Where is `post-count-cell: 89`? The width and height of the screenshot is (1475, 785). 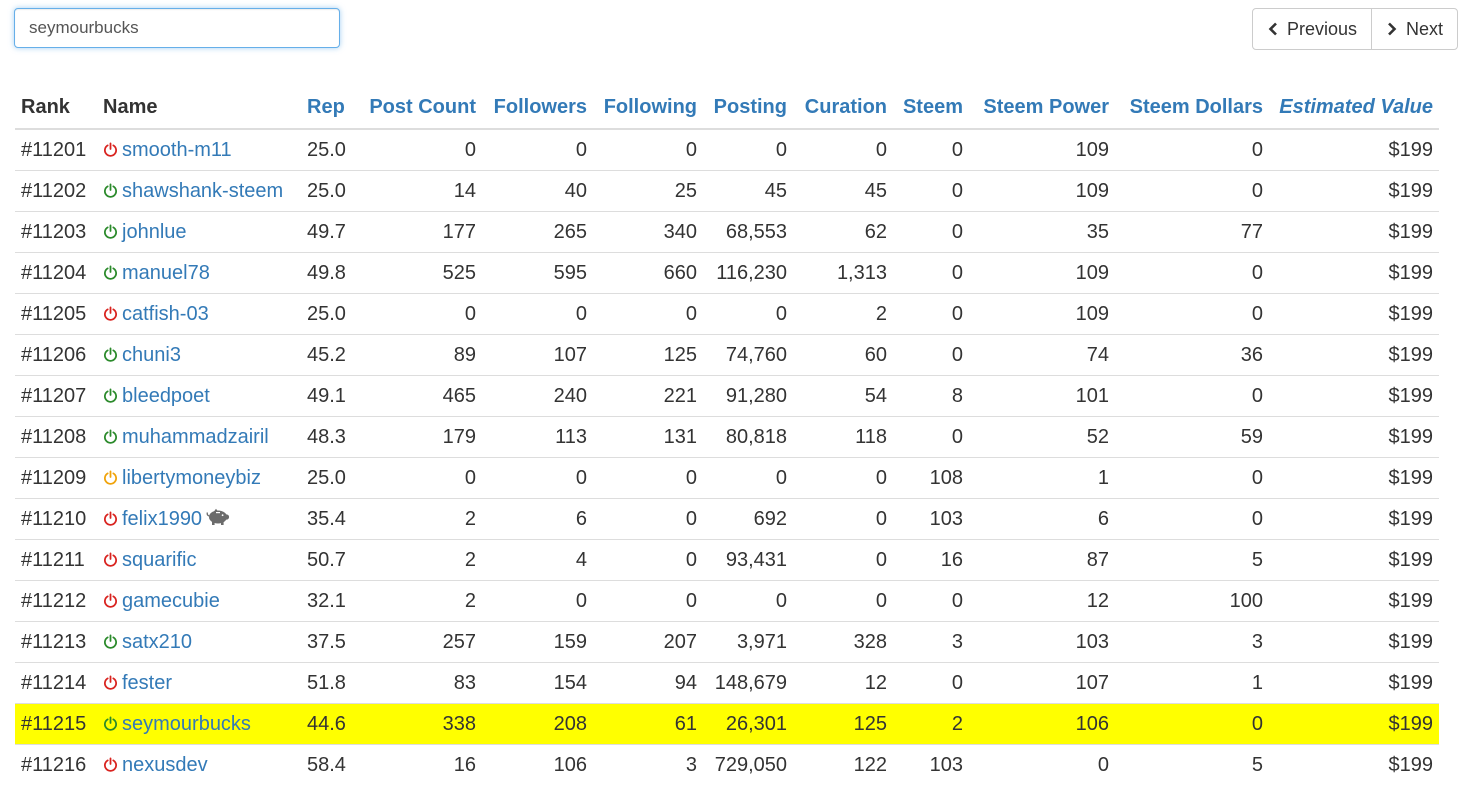 post-count-cell: 89 is located at coordinates (422, 355).